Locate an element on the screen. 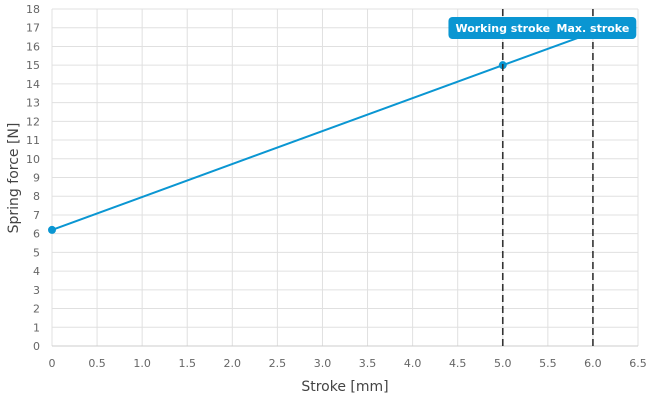  annotation-flag: Max. stroke is located at coordinates (593, 28).